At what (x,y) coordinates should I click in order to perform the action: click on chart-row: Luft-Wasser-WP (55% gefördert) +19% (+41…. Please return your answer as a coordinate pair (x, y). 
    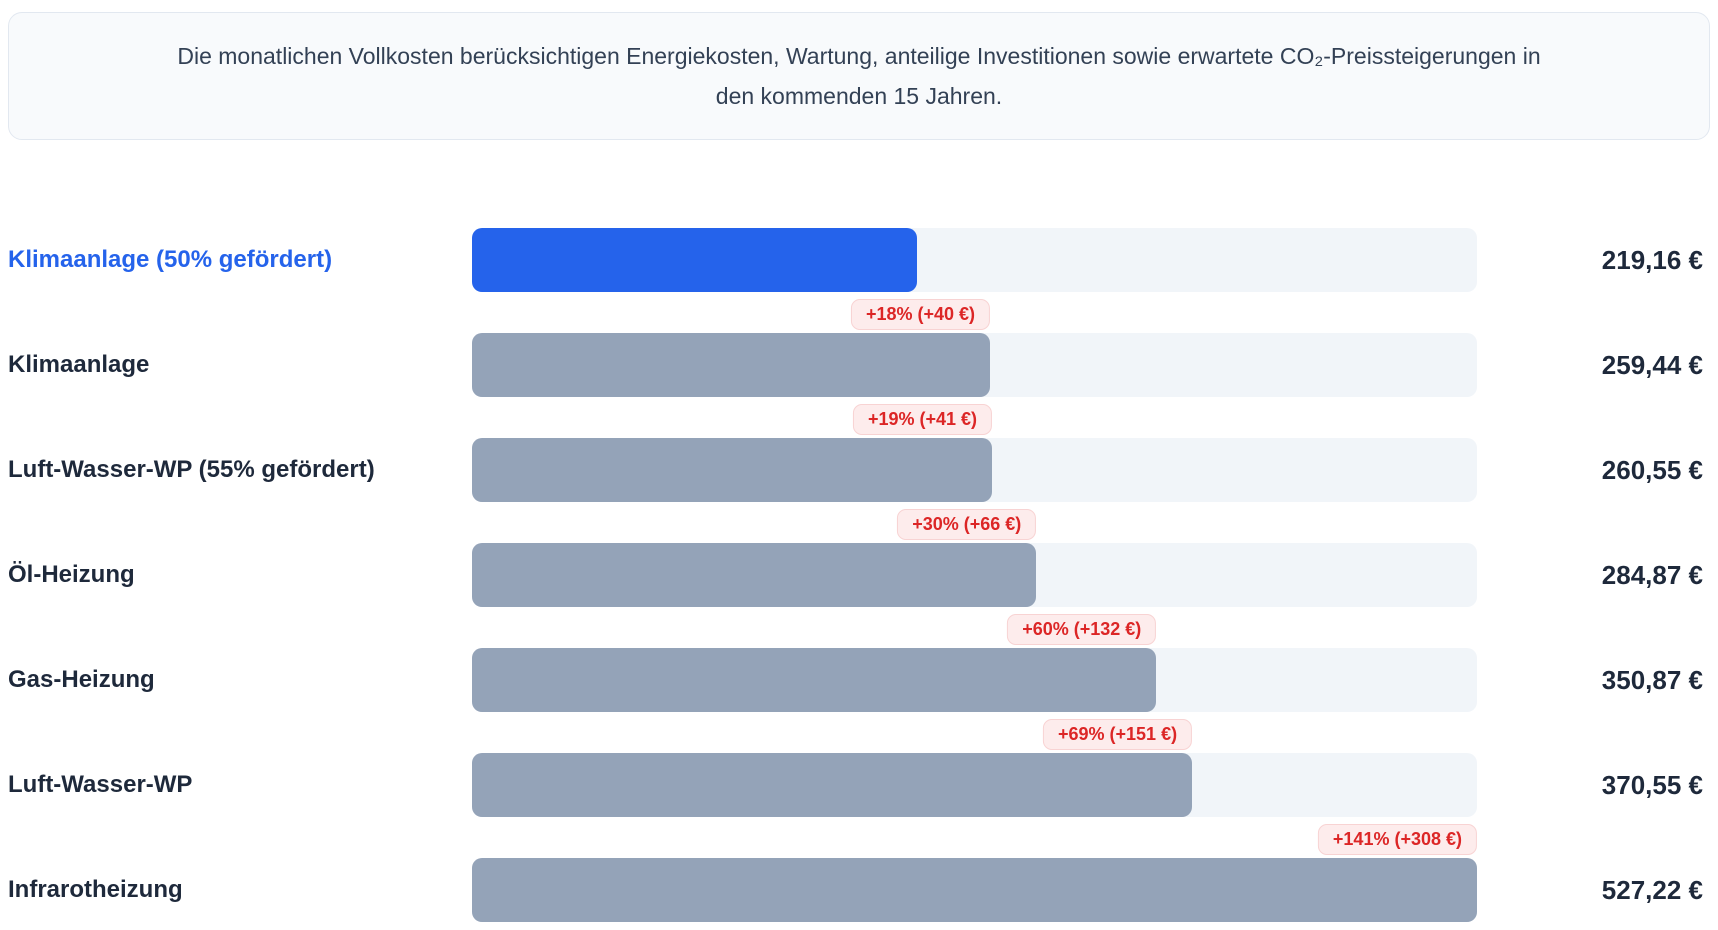
    Looking at the image, I should click on (859, 453).